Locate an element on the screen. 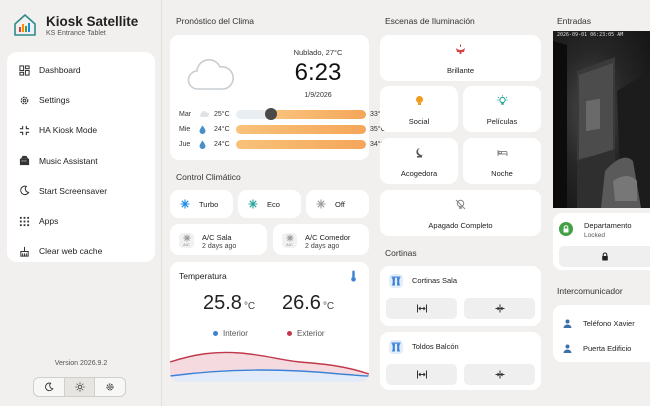 This screenshot has height=406, width=650. climate-mode-label: Eco is located at coordinates (273, 204).